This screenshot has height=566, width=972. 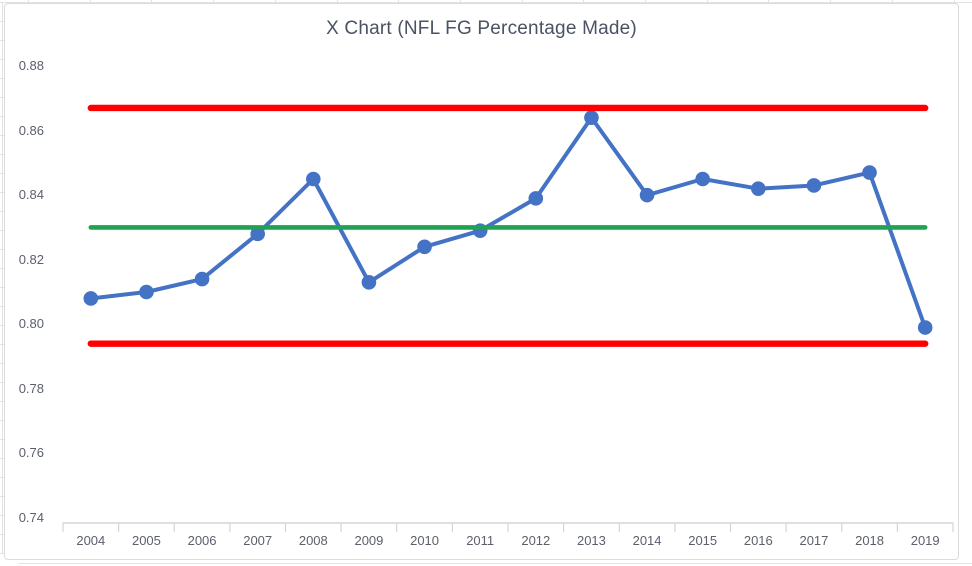 What do you see at coordinates (31, 453) in the screenshot?
I see `y-axis-tick-label: 0.76` at bounding box center [31, 453].